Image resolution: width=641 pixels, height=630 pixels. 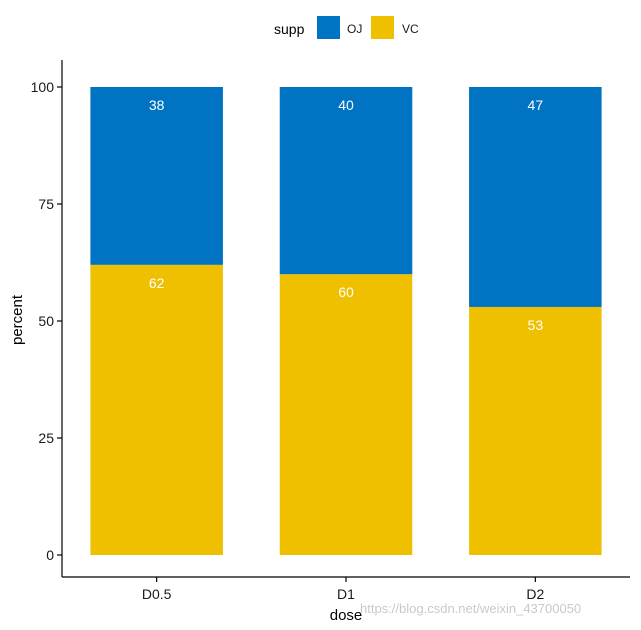 I want to click on bar-label-vc-d2: 53, so click(x=536, y=325).